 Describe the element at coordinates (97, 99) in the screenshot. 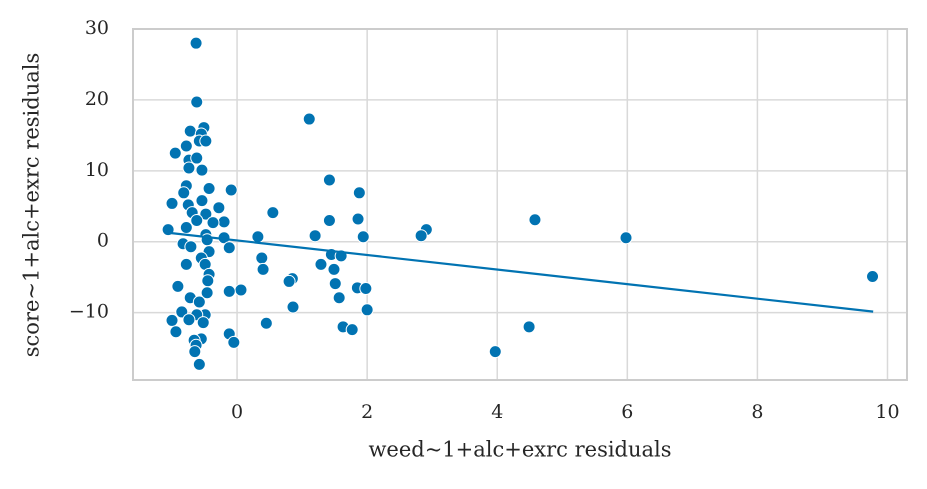

I see `y-tick-label: 20` at that location.